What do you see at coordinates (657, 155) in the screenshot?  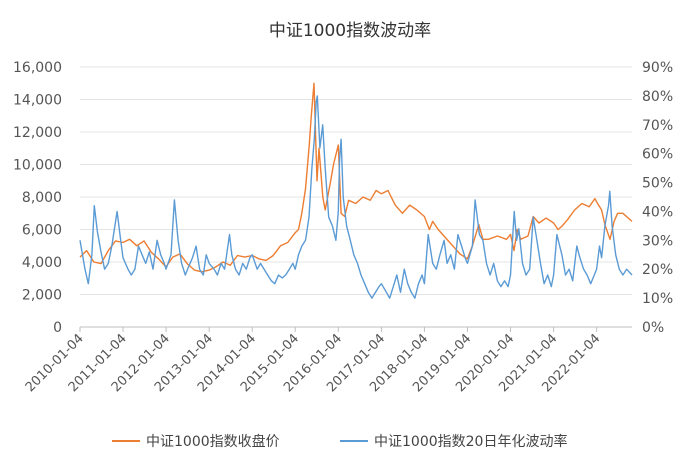 I see `right-y-tick-label: 60%` at bounding box center [657, 155].